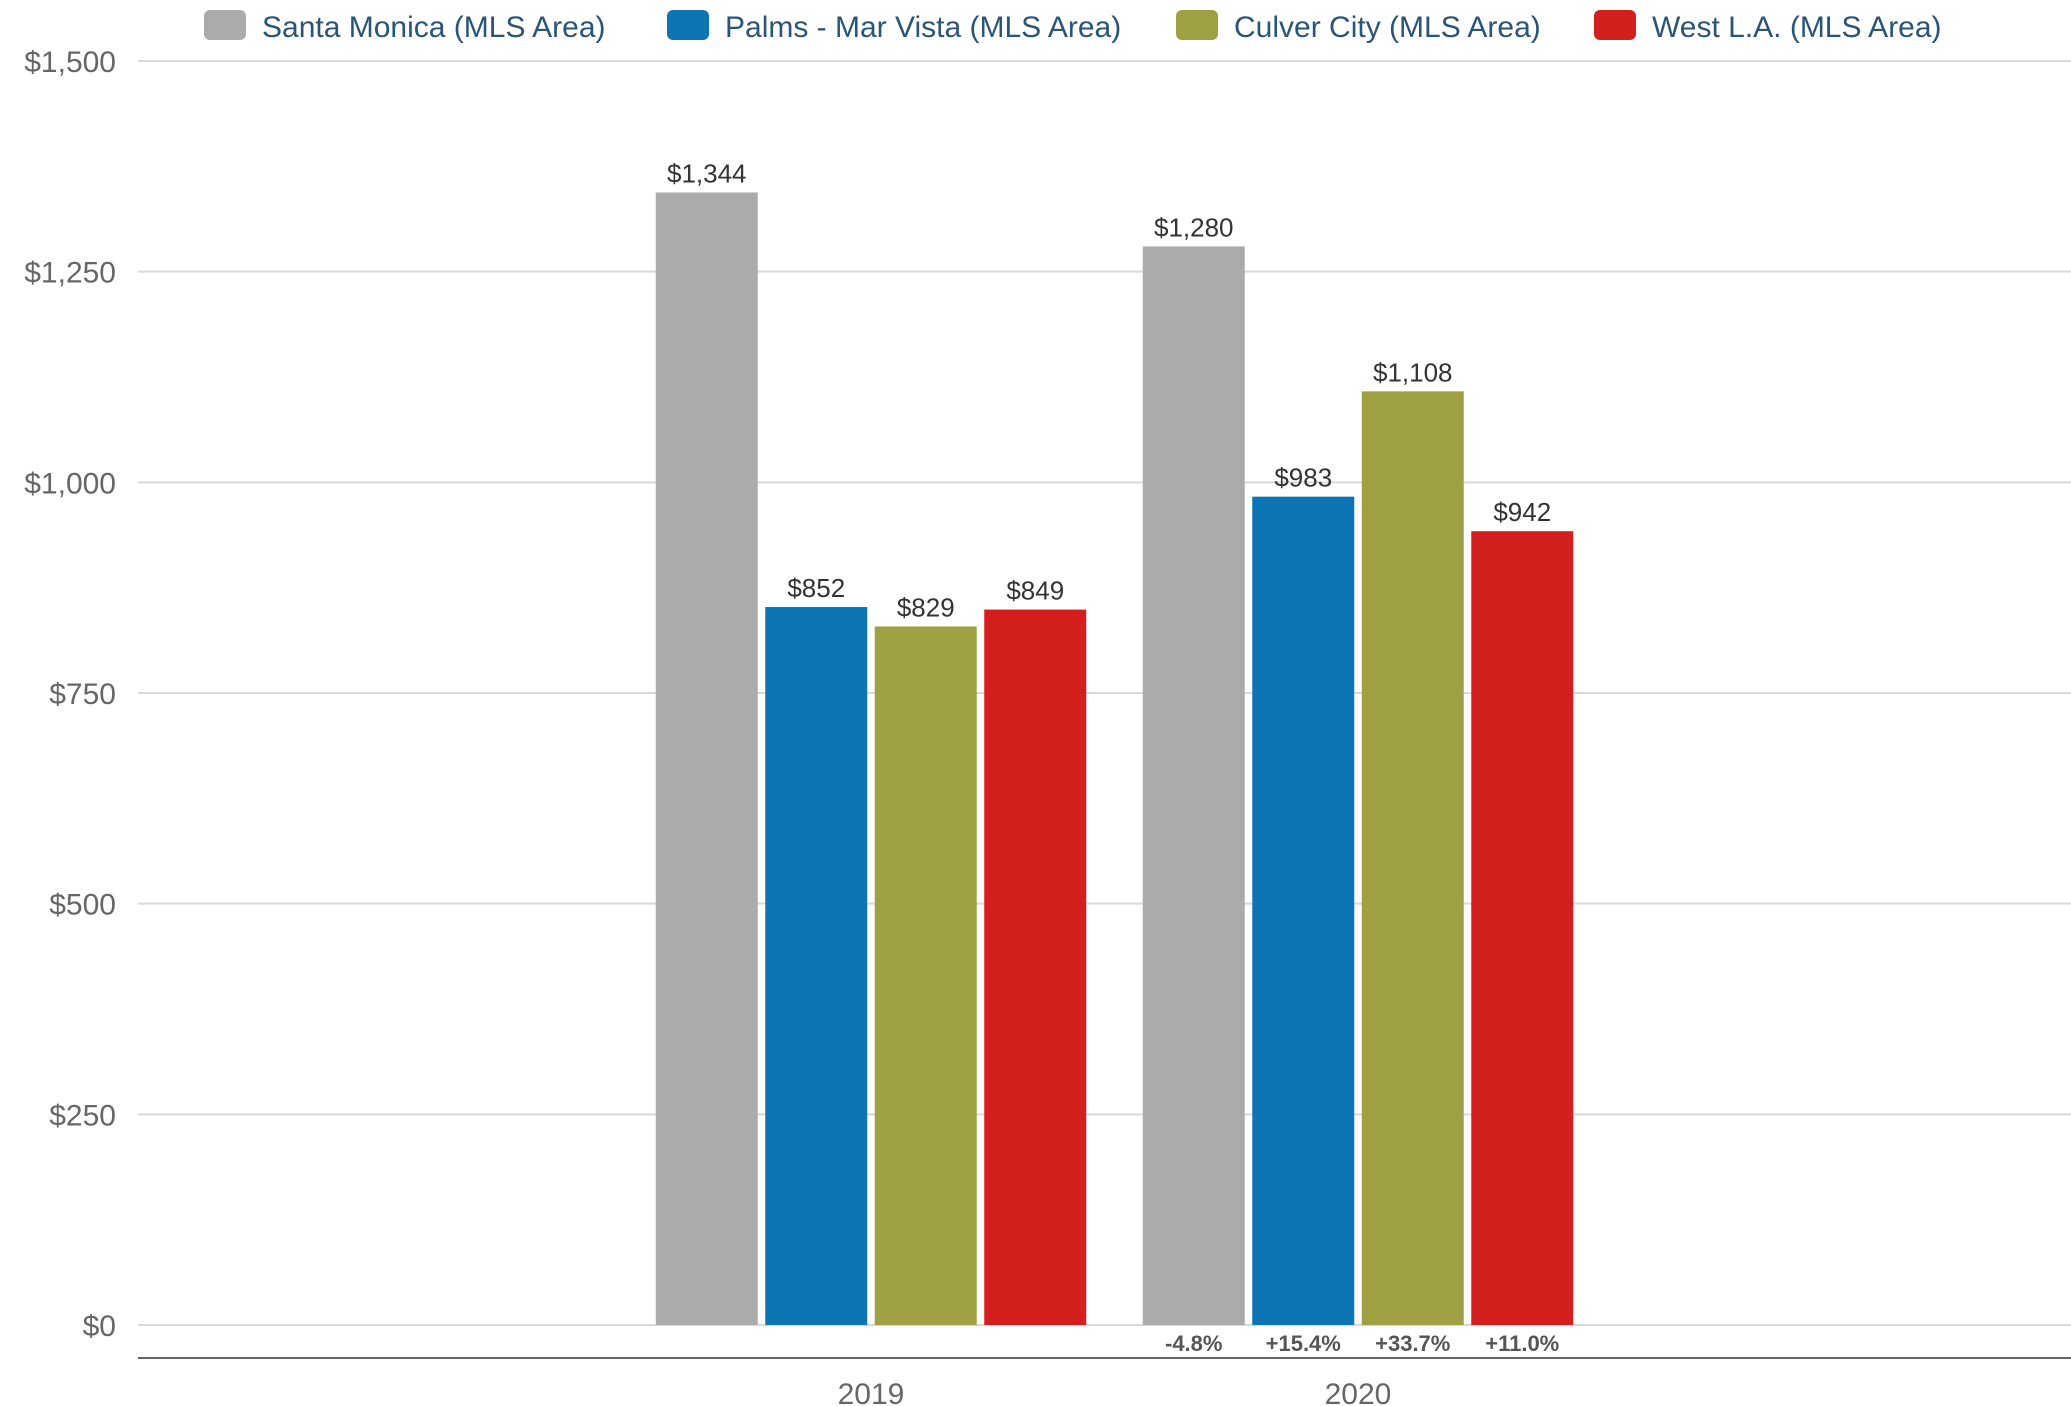  Describe the element at coordinates (1797, 27) in the screenshot. I see `legend-label: West L.A. (MLS Area)` at that location.